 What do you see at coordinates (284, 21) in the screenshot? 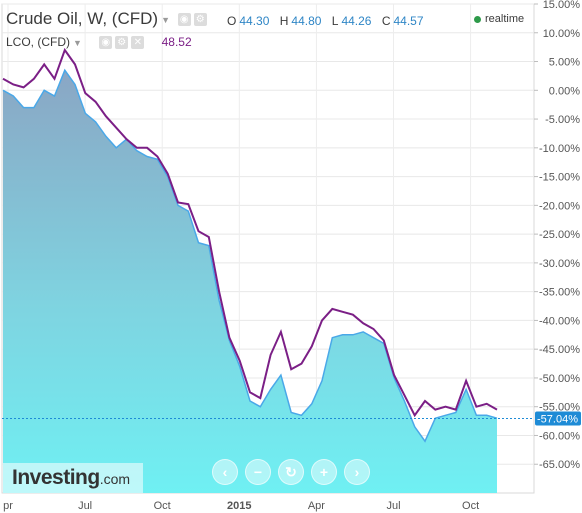
I see `ohlc-high-label: H` at bounding box center [284, 21].